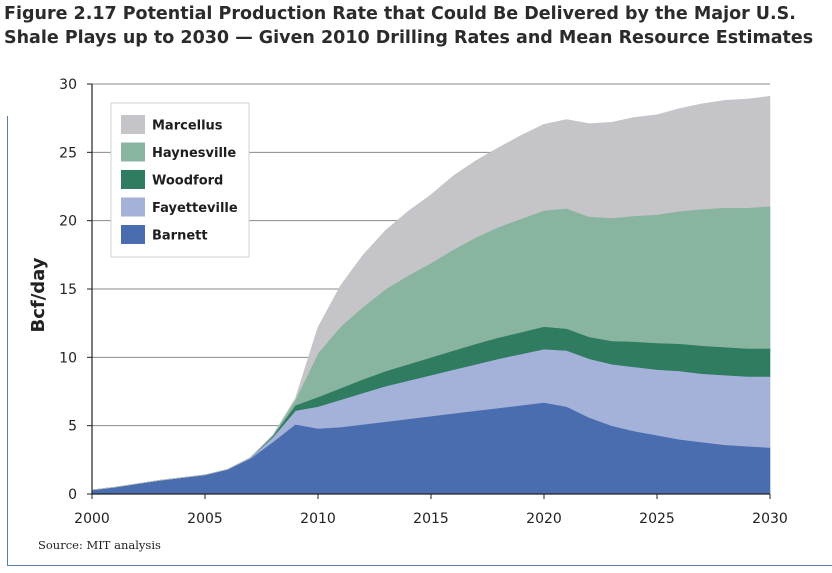 The image size is (832, 573). I want to click on legend-label-barnett: Barnett, so click(180, 236).